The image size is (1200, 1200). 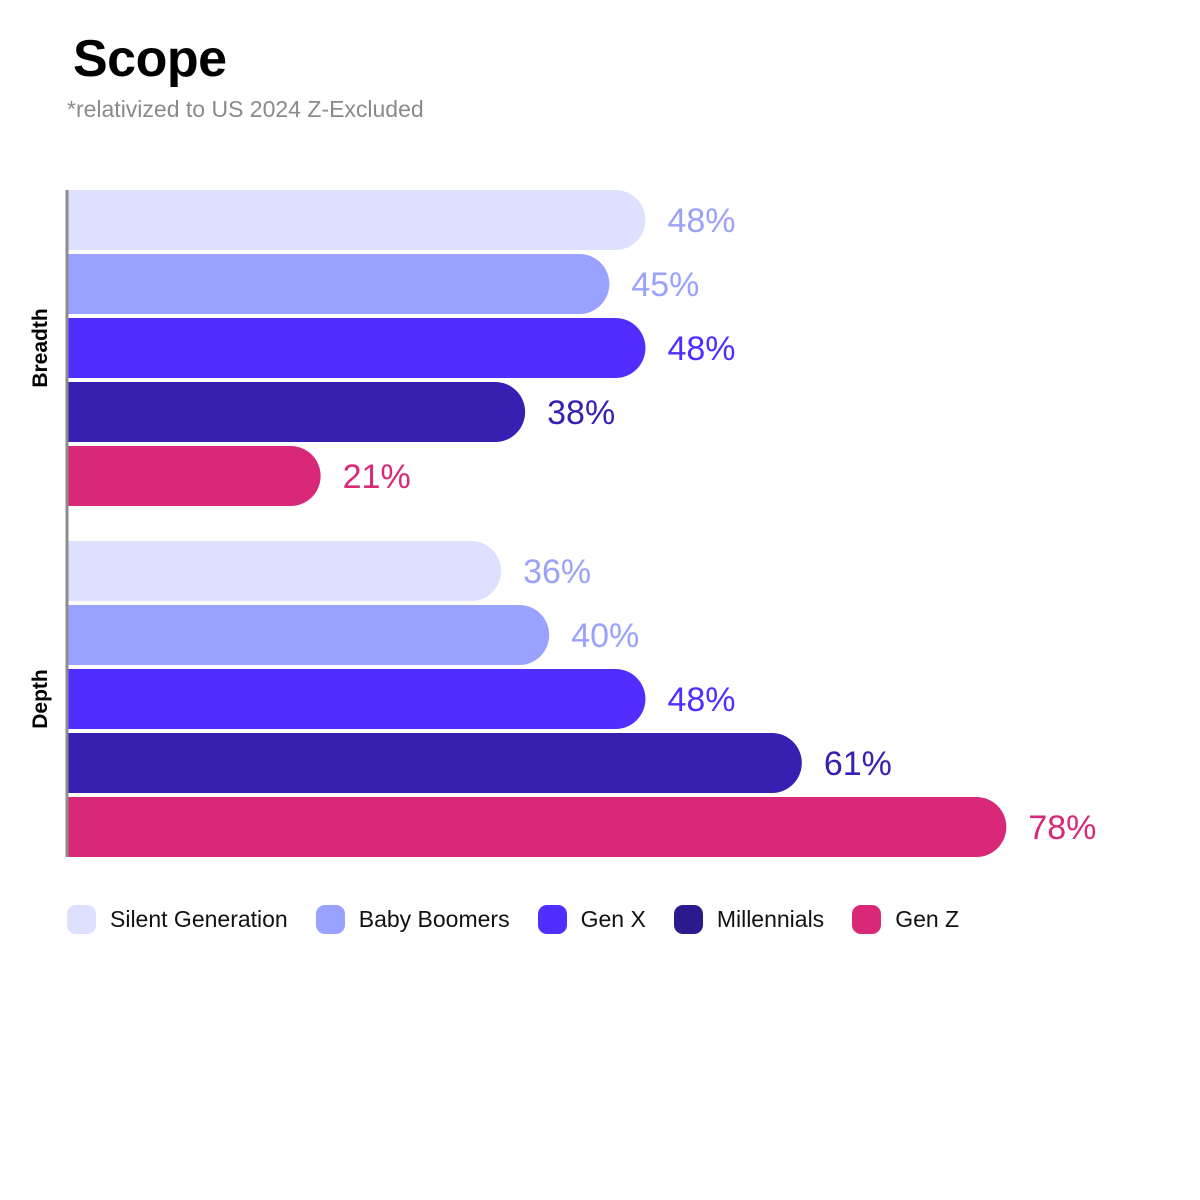 What do you see at coordinates (357, 699) in the screenshot?
I see `bar-depth-gen-x` at bounding box center [357, 699].